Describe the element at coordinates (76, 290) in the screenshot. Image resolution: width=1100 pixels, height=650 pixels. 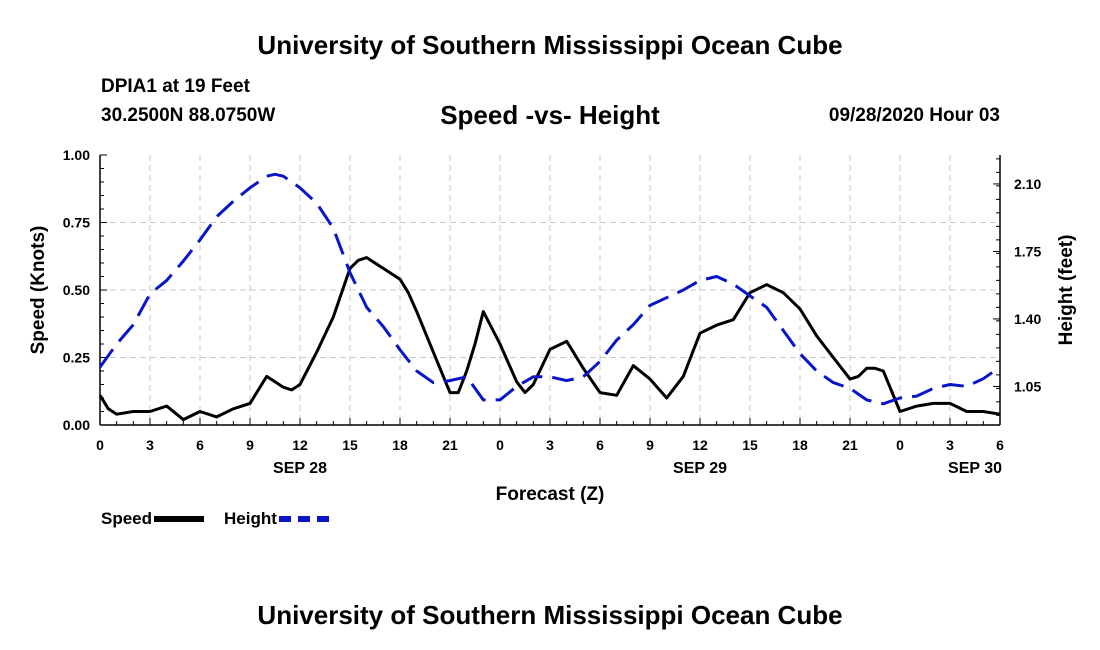
I see `y-tick-label: 0.50` at that location.